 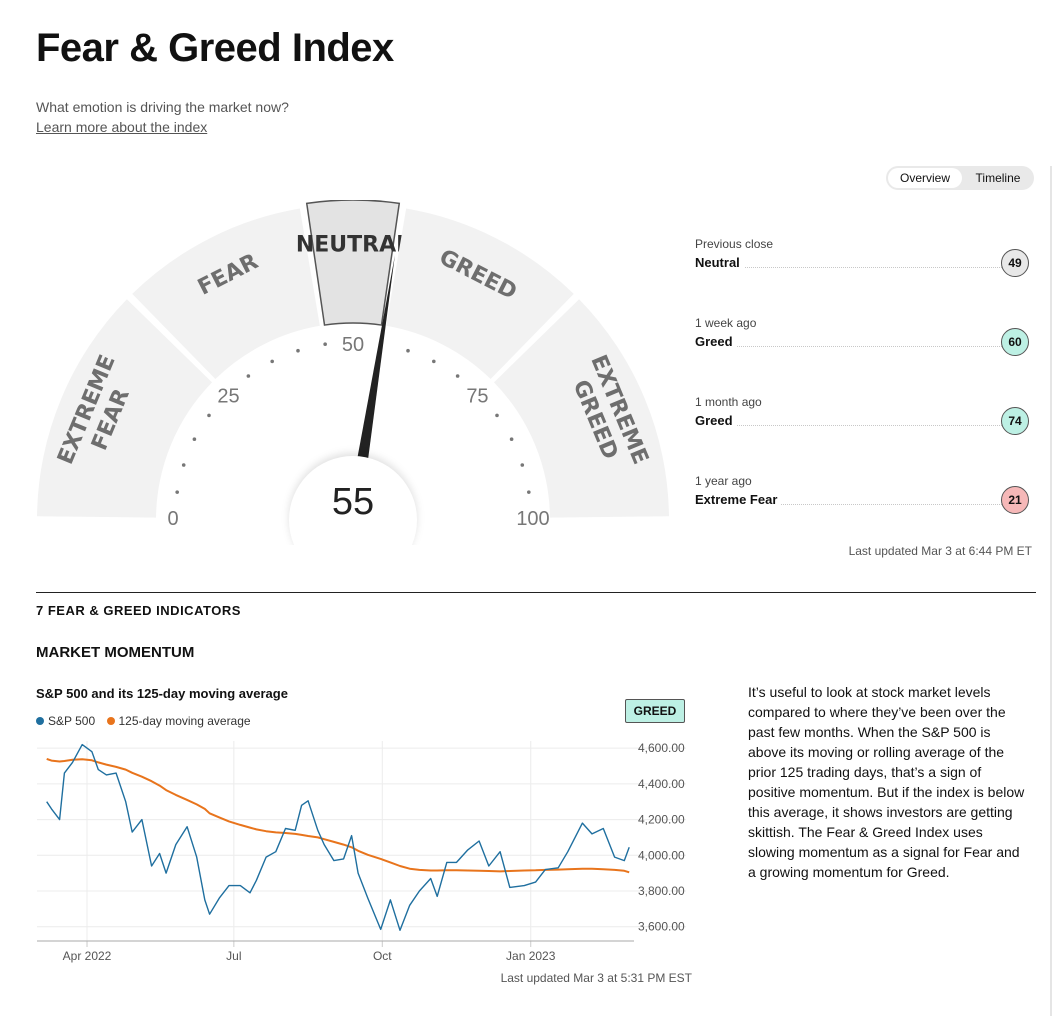 What do you see at coordinates (532, 519) in the screenshot?
I see `gauge-scale-label: 100` at bounding box center [532, 519].